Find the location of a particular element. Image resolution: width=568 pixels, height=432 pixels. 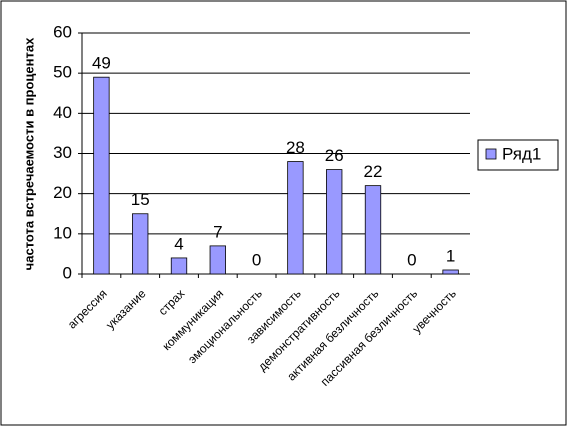

y-axis-title: частота встречаемости в процентах is located at coordinates (28, 153).